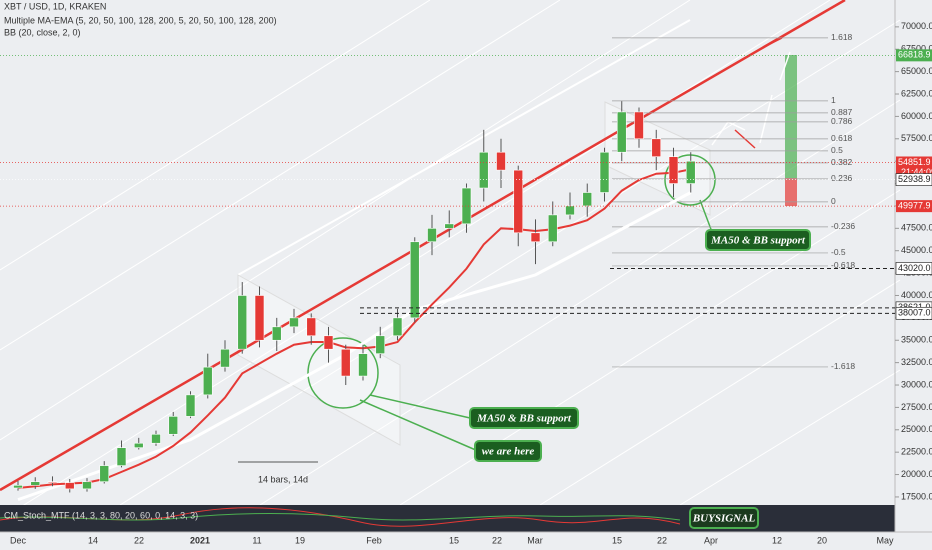 The height and width of the screenshot is (550, 932). Describe the element at coordinates (758, 241) in the screenshot. I see `annotation: MA50 & BB support` at that location.